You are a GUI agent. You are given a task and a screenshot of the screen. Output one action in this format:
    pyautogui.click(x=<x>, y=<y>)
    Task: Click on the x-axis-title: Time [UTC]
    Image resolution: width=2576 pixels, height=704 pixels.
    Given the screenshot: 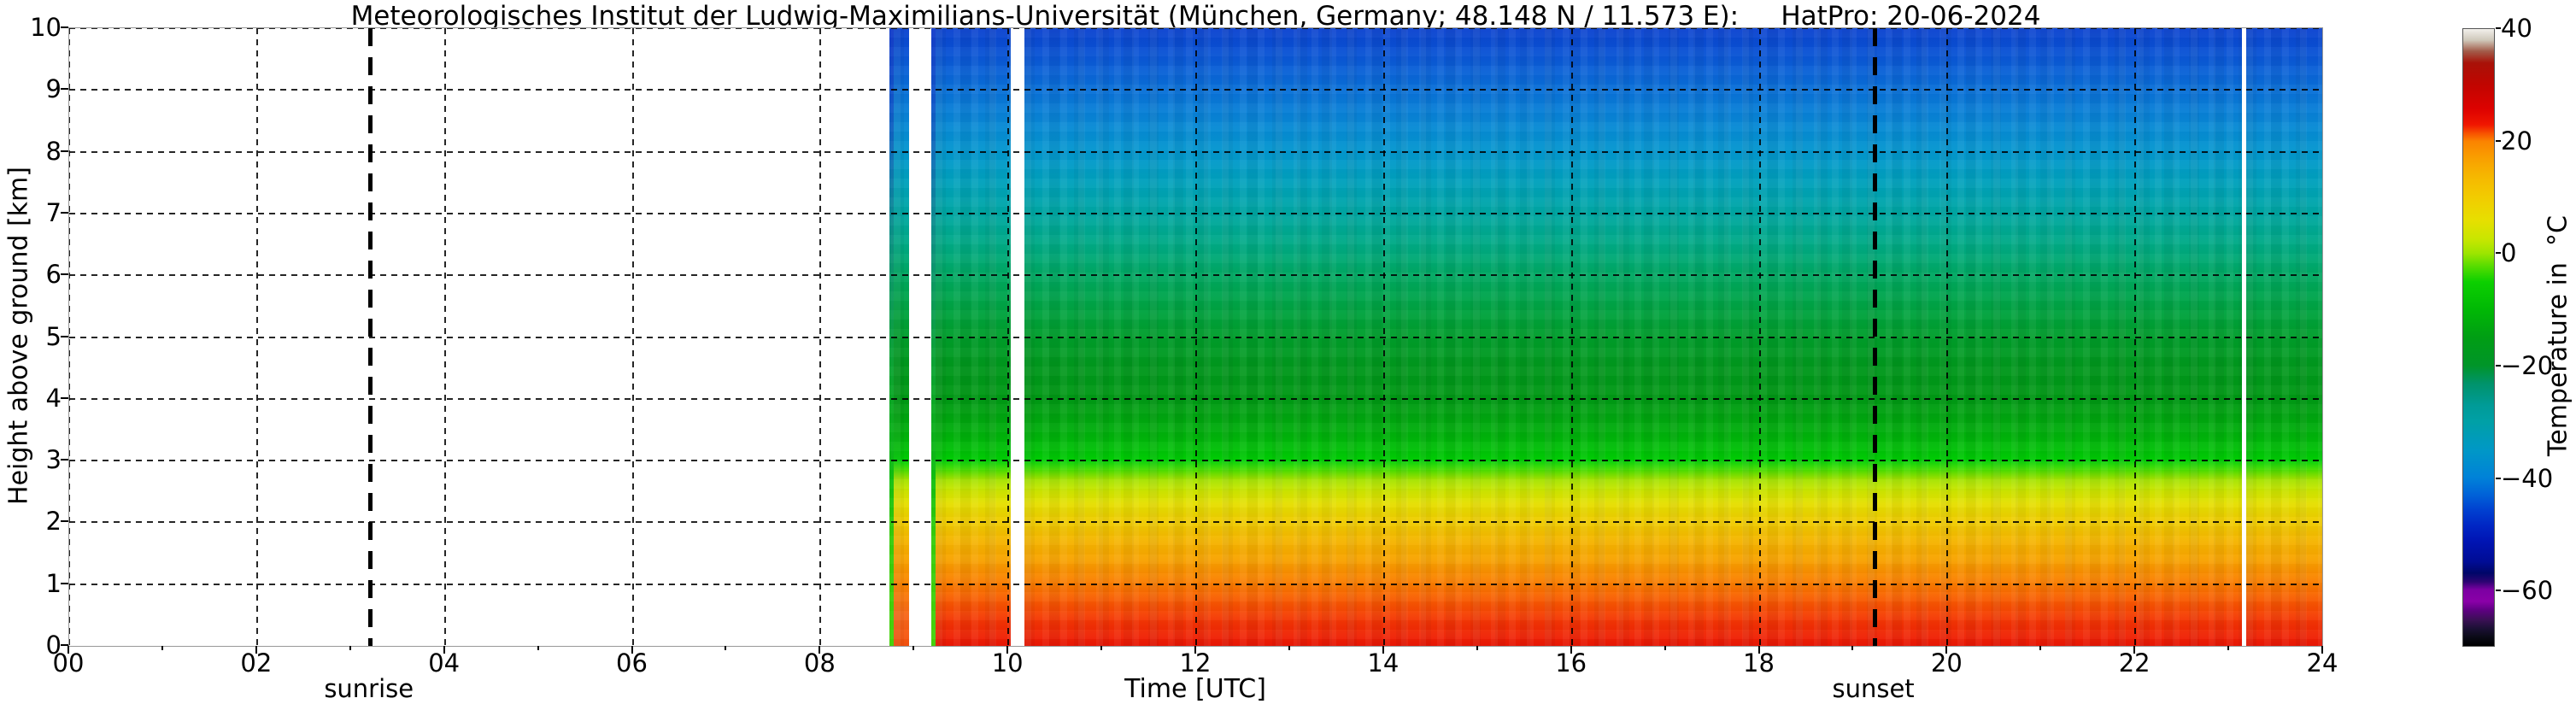 What is the action you would take?
    pyautogui.click(x=1195, y=689)
    